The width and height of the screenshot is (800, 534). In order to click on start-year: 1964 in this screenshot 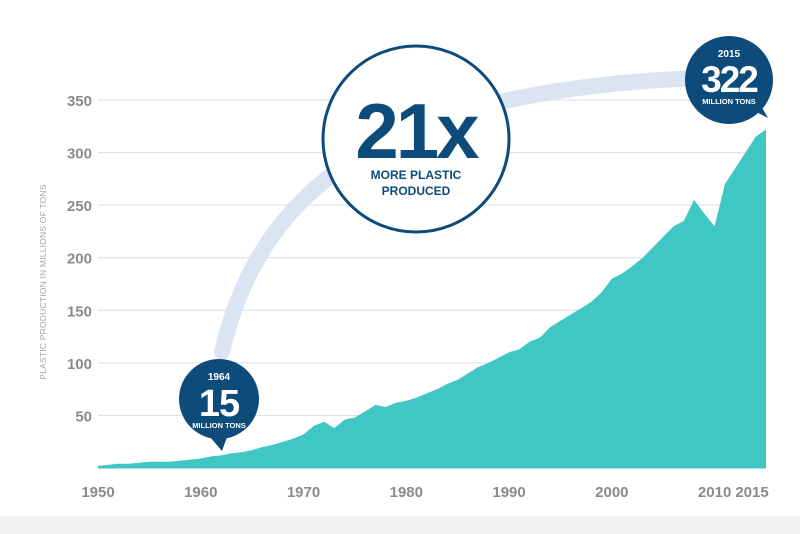, I will do `click(219, 377)`.